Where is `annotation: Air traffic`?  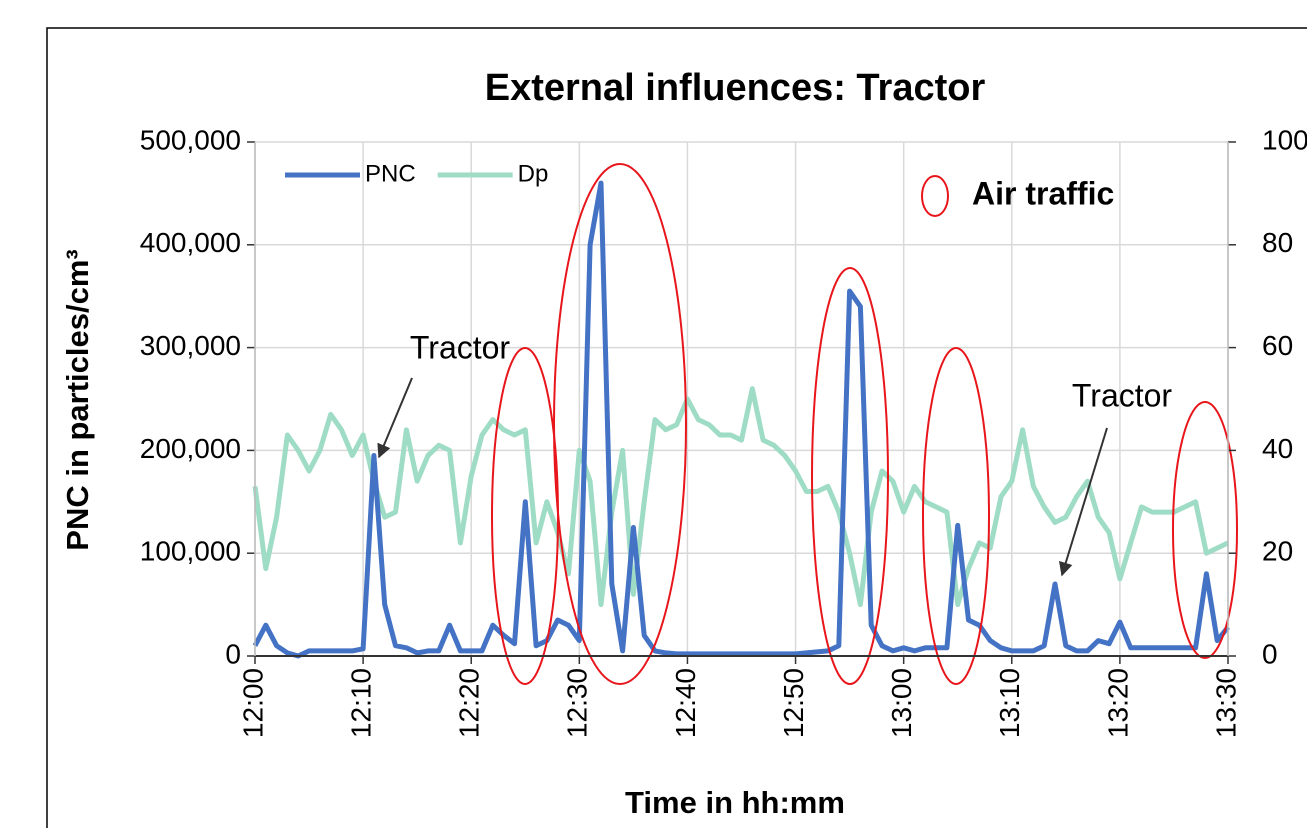
annotation: Air traffic is located at coordinates (1043, 193).